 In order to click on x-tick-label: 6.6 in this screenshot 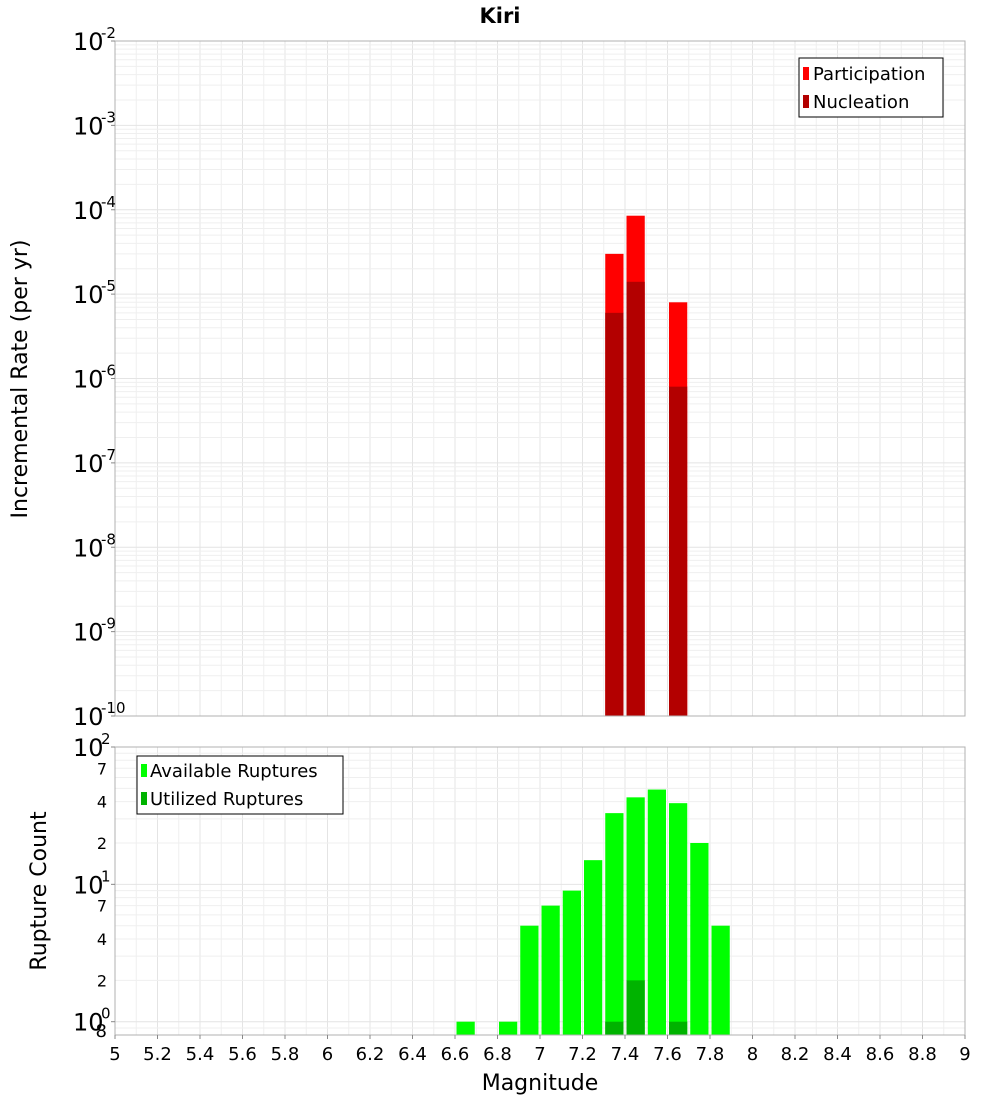, I will do `click(455, 1054)`.